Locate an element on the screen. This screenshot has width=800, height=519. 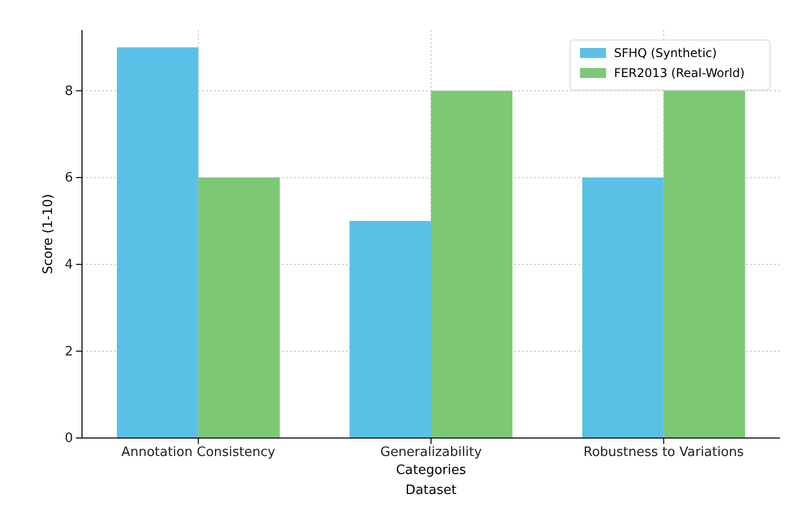
legend-label: FER2013 (Real-World) is located at coordinates (679, 73).